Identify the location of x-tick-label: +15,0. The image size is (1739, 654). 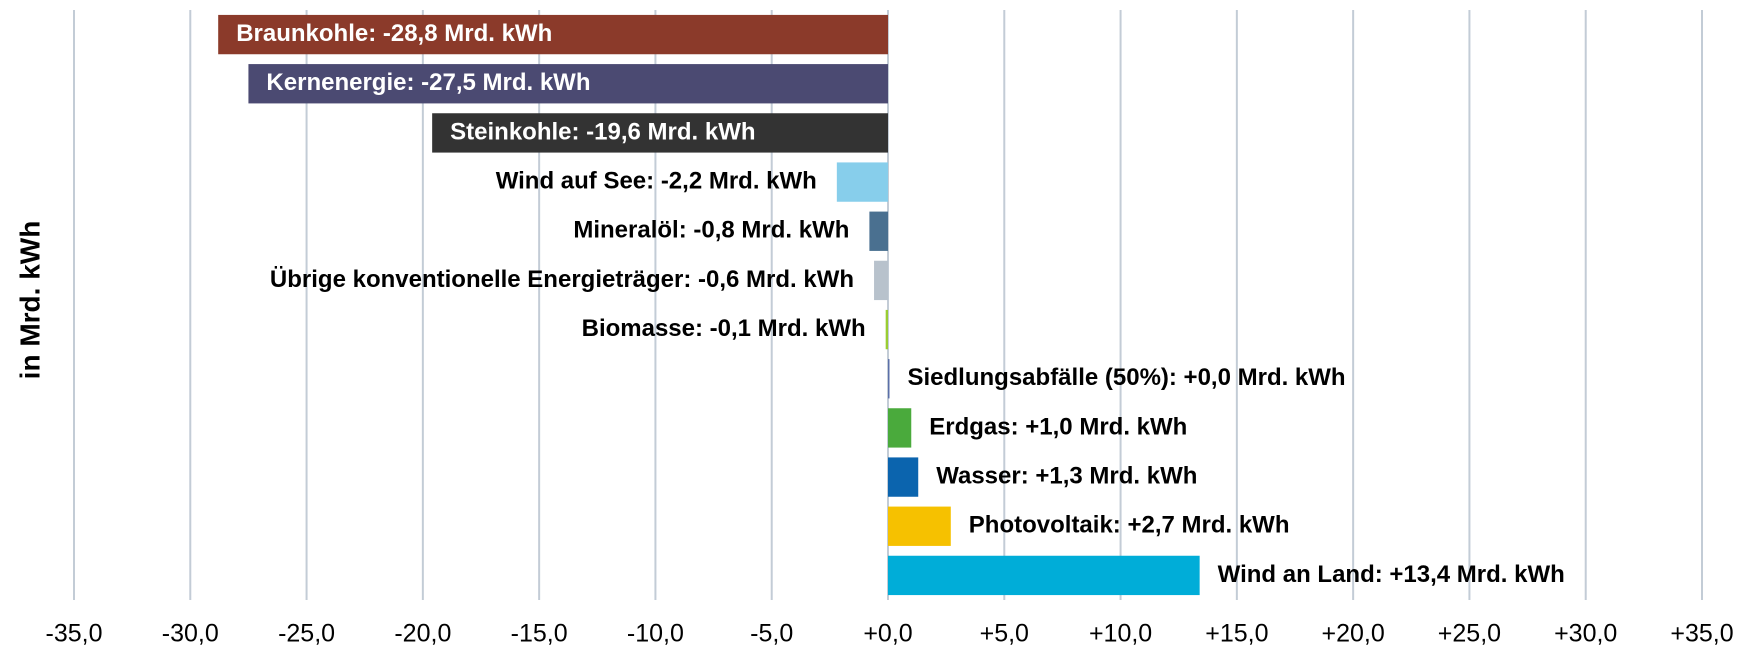
(1236, 634).